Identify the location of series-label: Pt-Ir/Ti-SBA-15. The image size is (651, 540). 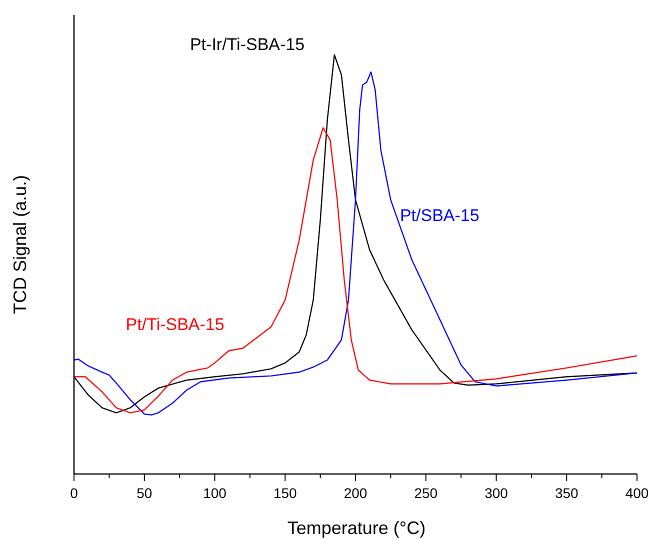
(247, 44).